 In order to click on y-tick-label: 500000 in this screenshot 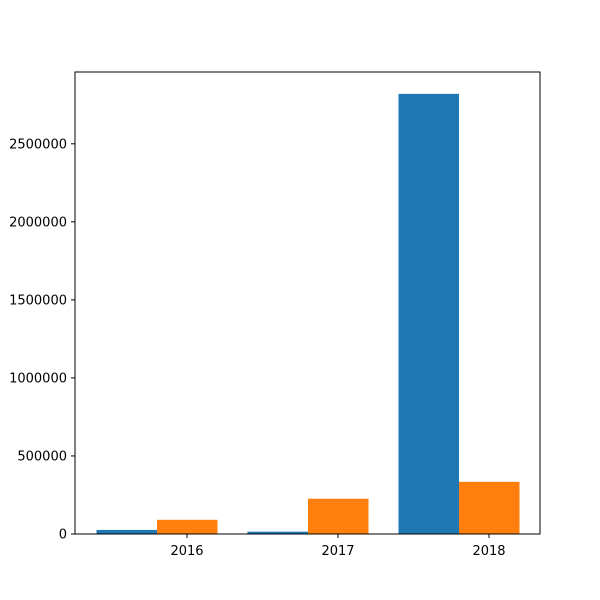, I will do `click(42, 456)`.